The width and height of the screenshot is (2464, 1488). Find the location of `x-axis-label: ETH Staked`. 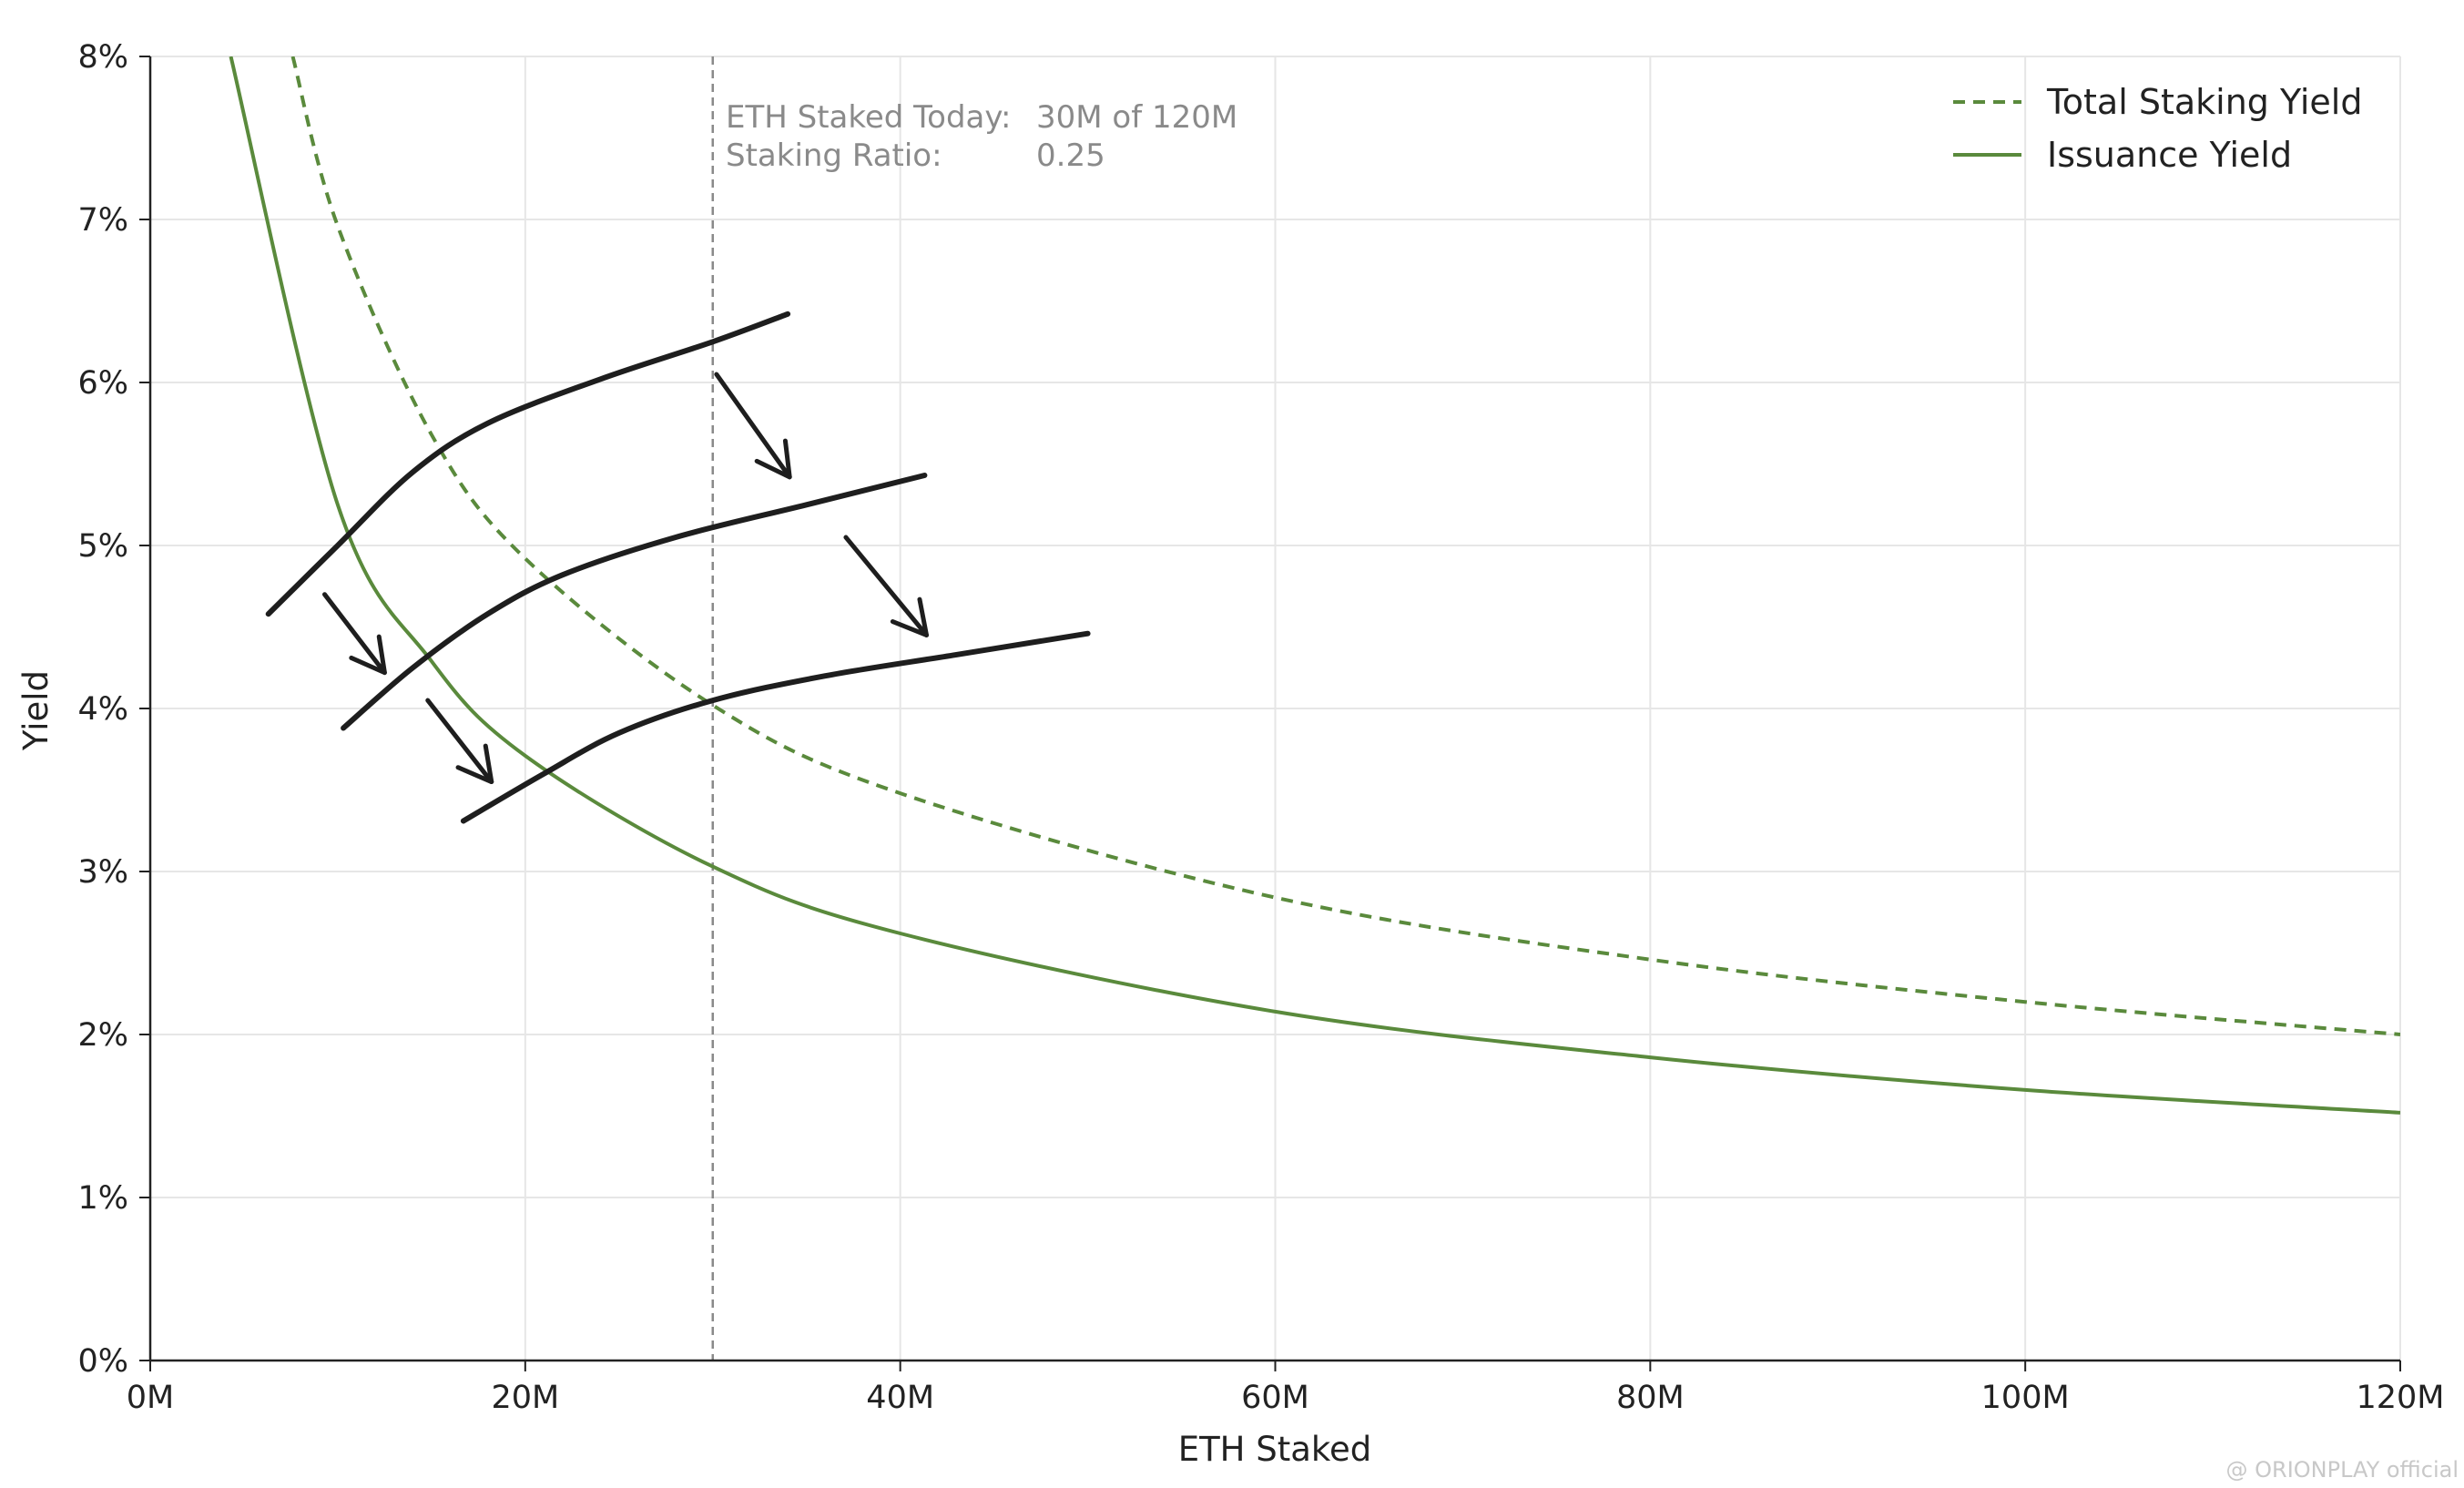

x-axis-label: ETH Staked is located at coordinates (1275, 1449).